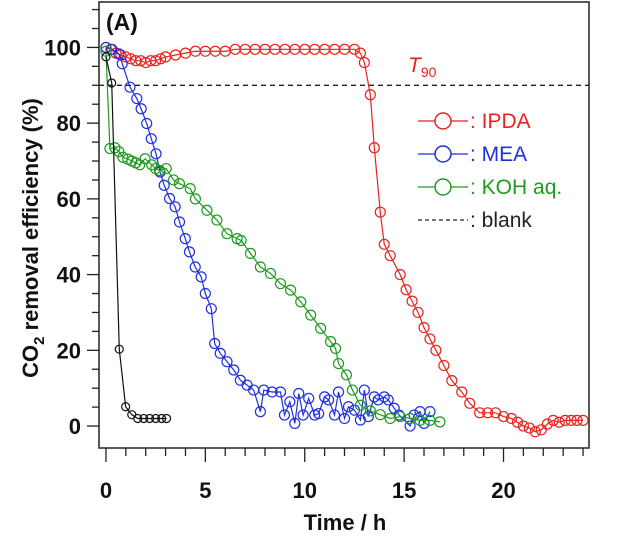 The width and height of the screenshot is (620, 541). I want to click on x-tick-label: 0, so click(106, 490).